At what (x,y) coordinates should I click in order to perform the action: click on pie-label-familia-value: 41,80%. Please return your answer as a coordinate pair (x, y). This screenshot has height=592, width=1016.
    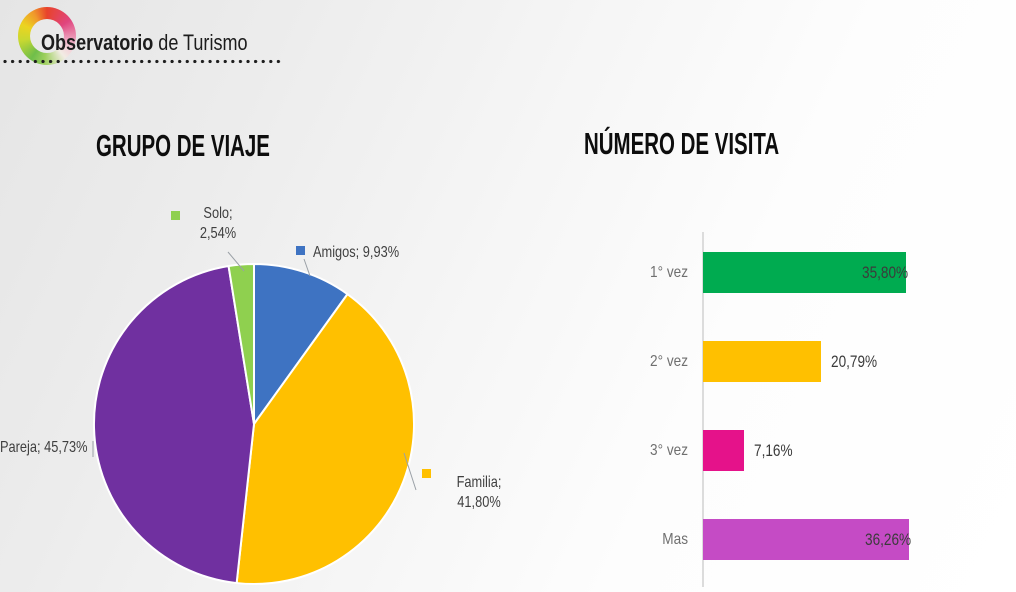
    Looking at the image, I should click on (479, 502).